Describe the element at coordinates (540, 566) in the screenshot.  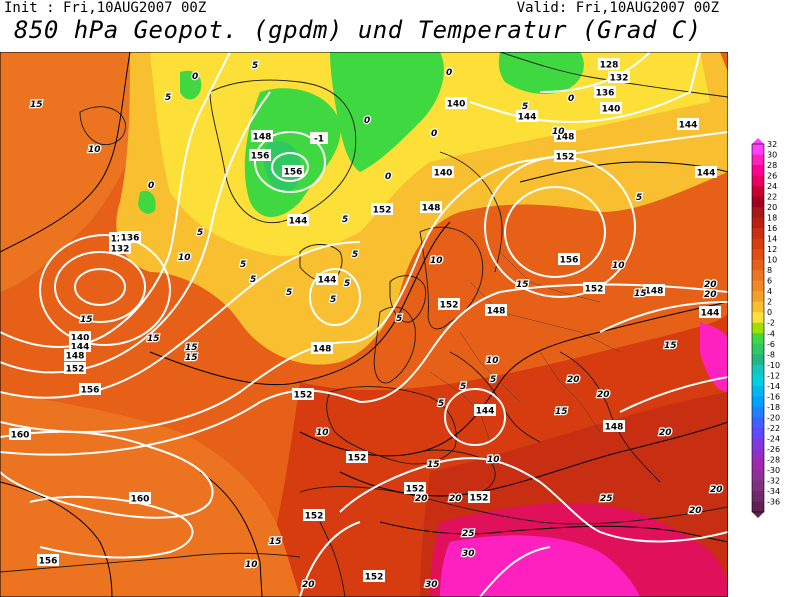
I see `extreme-hot-zone` at that location.